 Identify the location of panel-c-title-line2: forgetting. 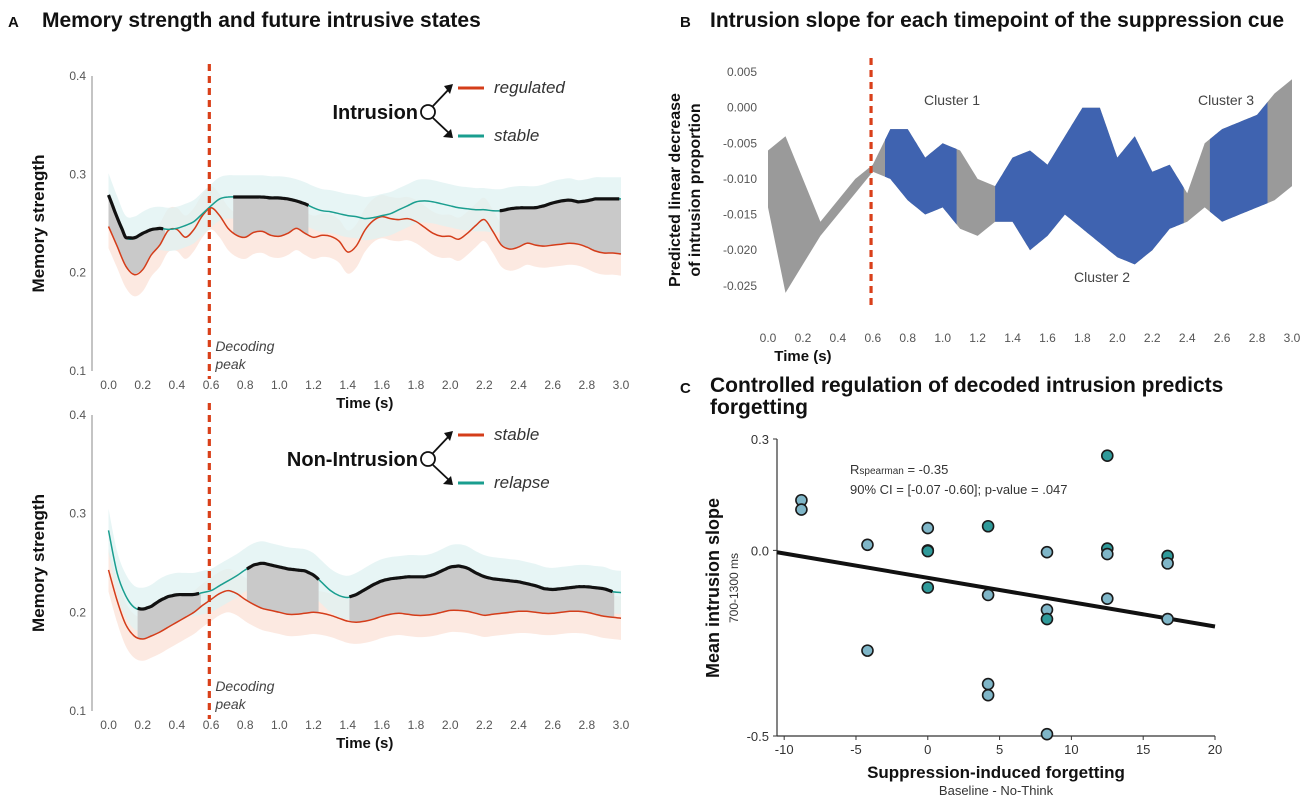
(759, 407).